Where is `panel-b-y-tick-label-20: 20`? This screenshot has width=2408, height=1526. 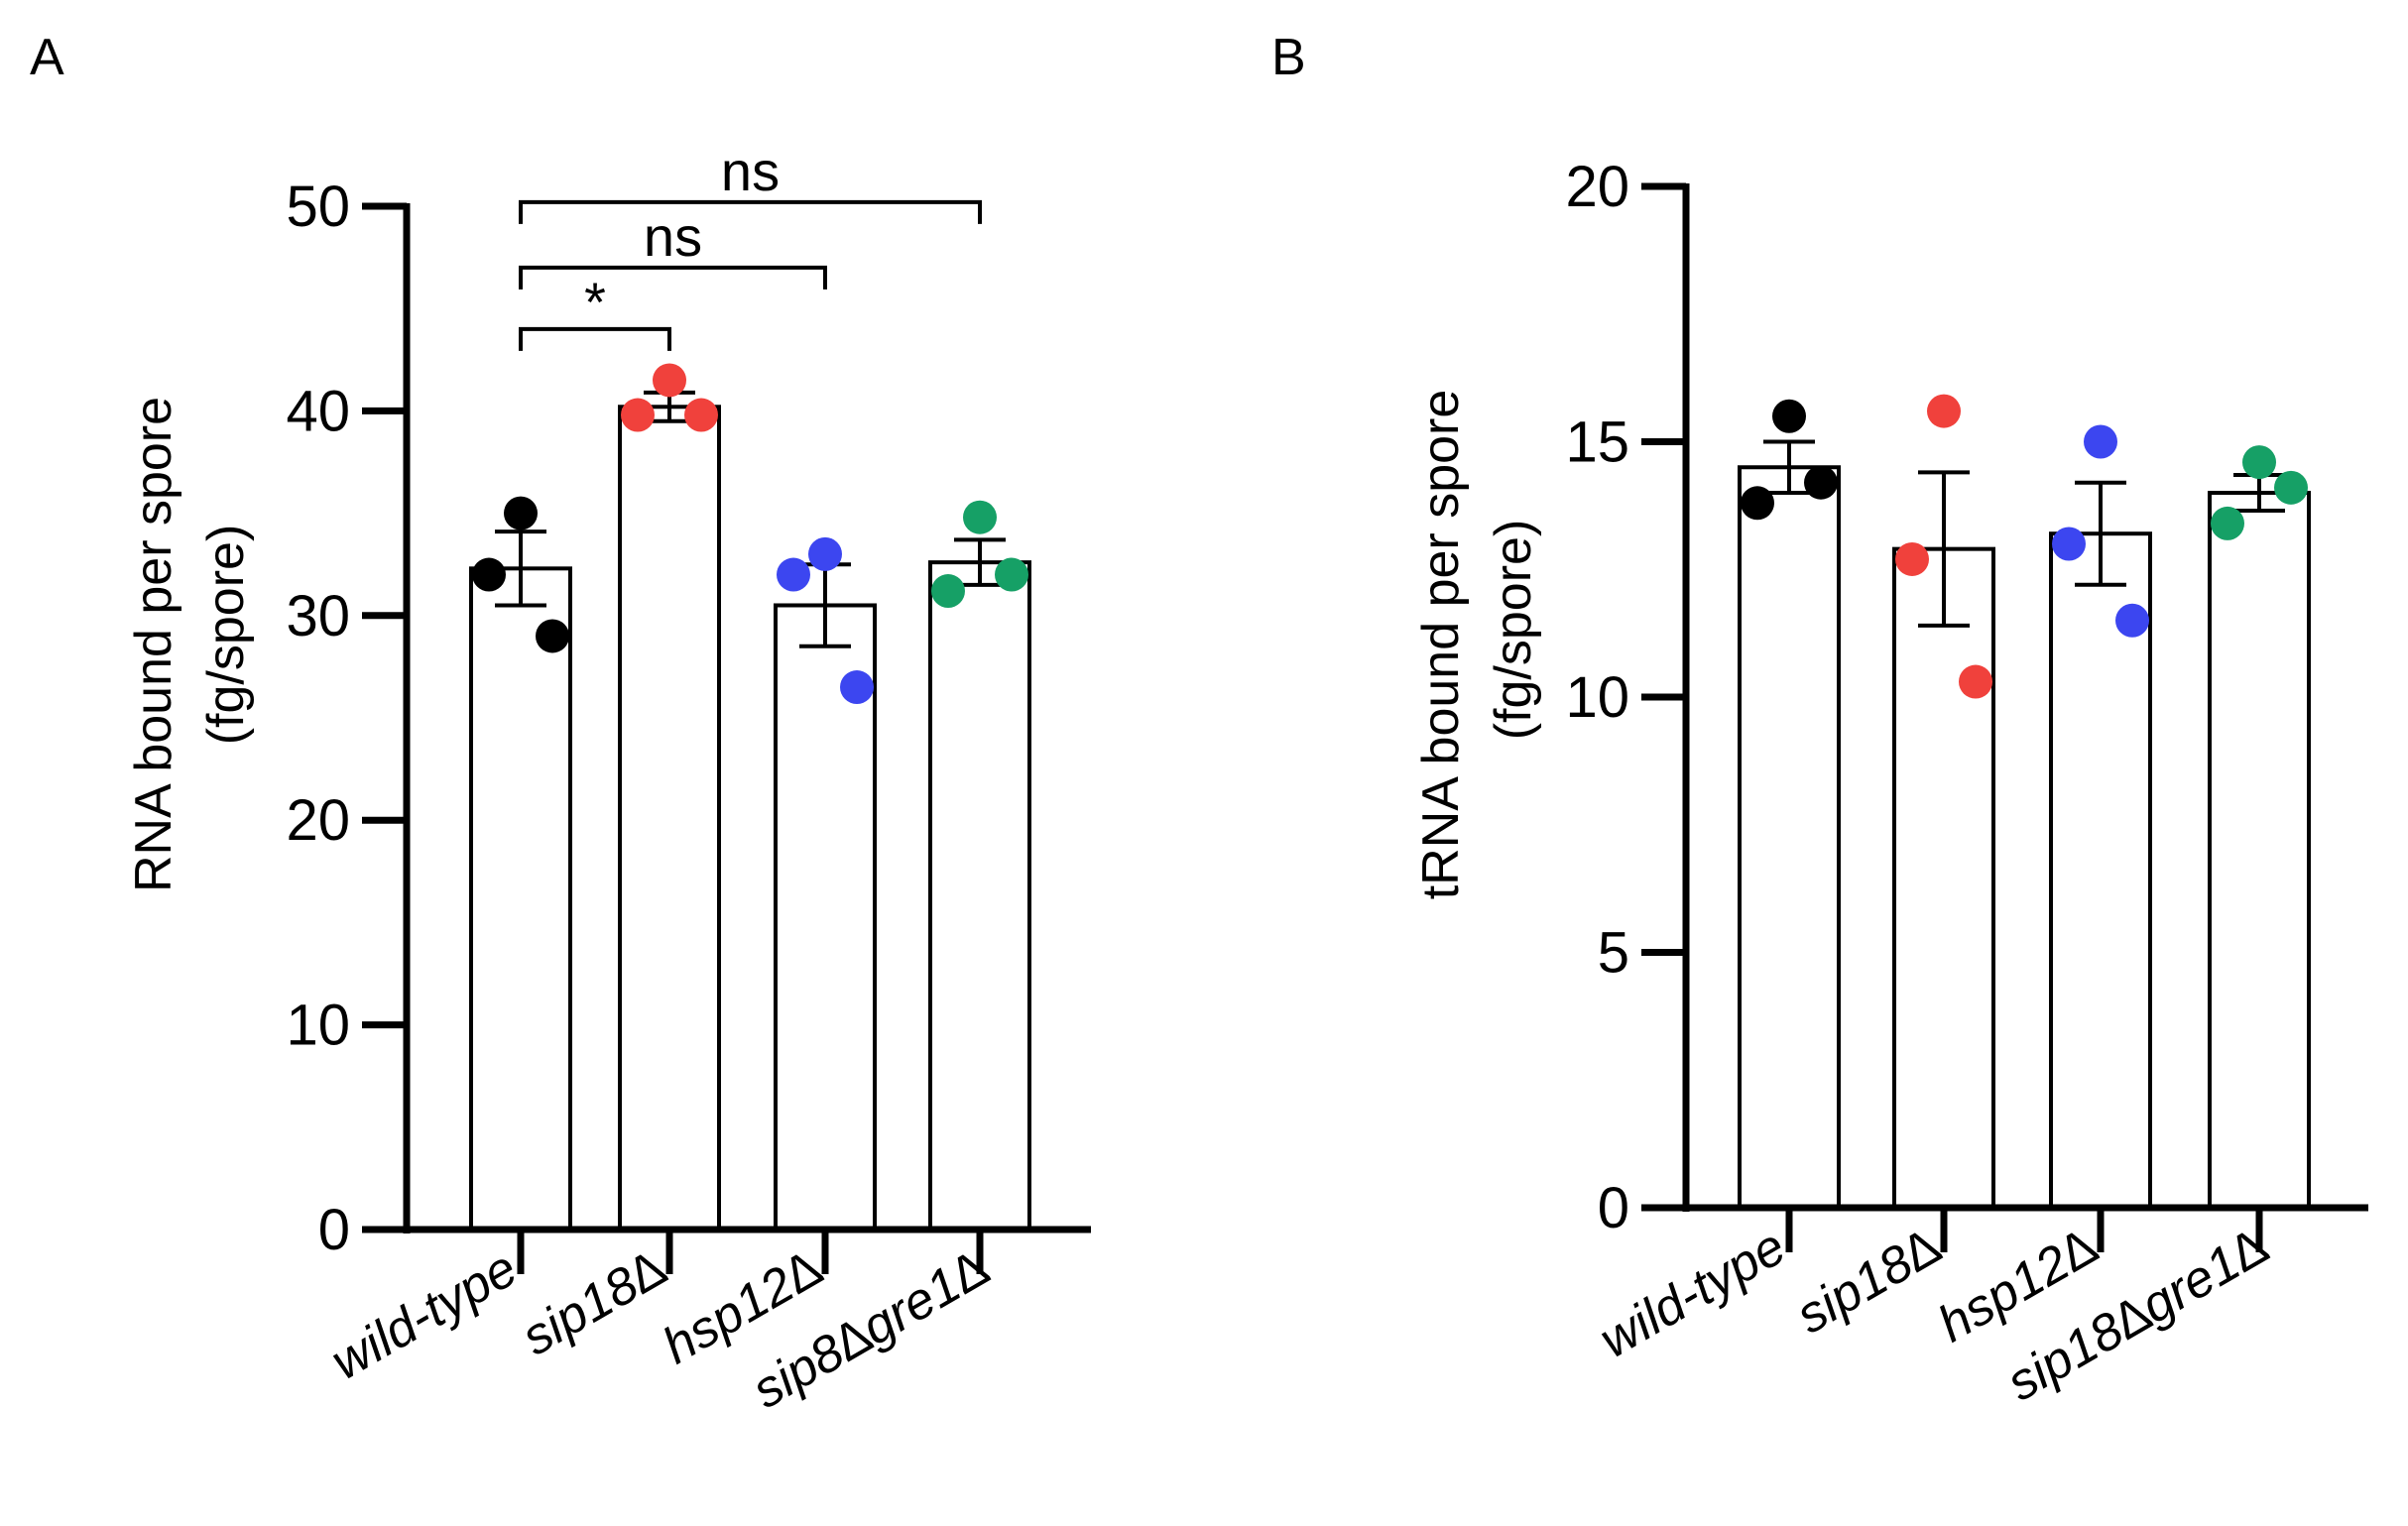 panel-b-y-tick-label-20: 20 is located at coordinates (1597, 187).